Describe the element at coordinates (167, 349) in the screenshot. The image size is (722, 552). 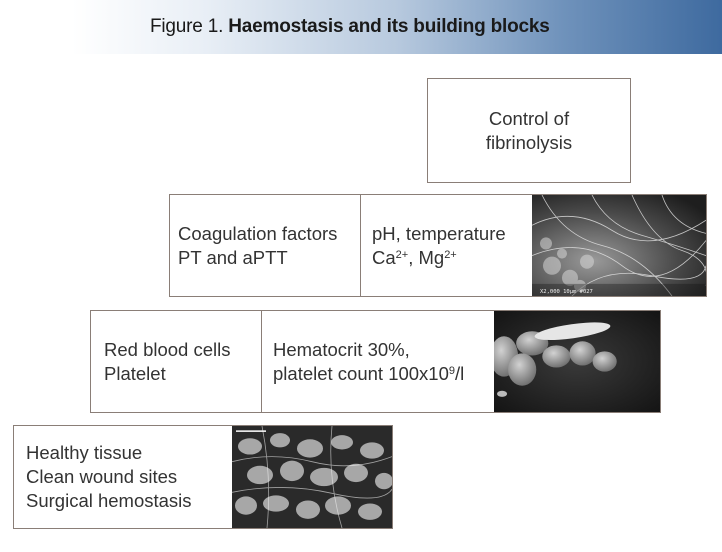
I see `cells-line1: Red blood cells` at that location.